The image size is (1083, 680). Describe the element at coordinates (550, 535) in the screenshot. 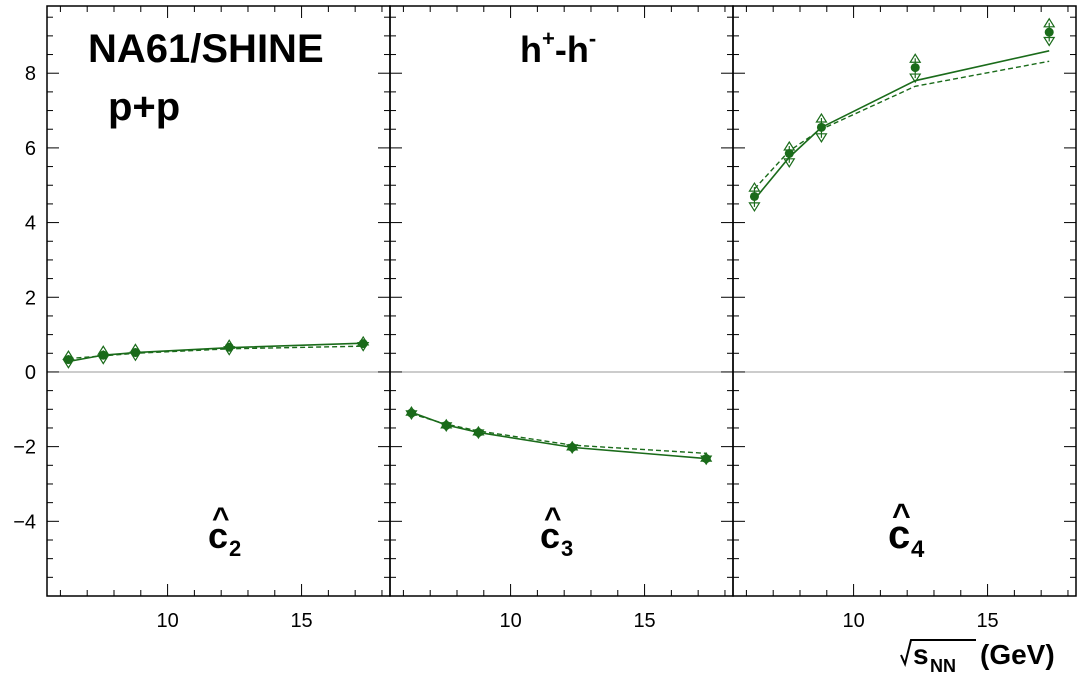

I see `panel-base-c3: c` at that location.